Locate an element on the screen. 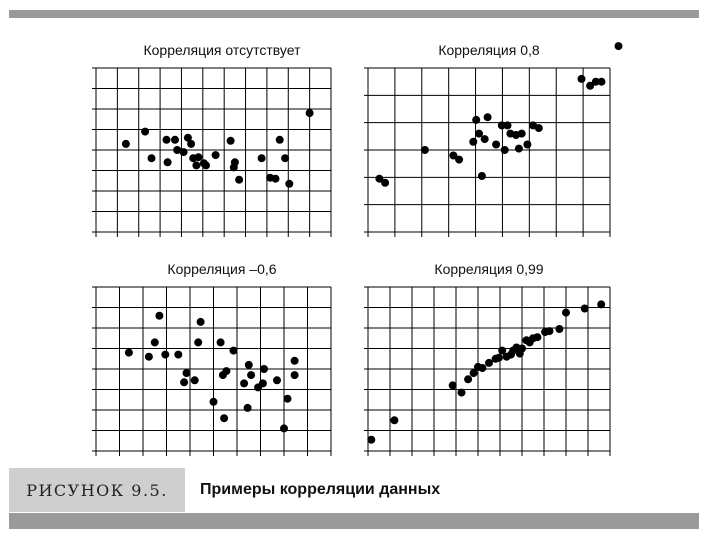 This screenshot has height=541, width=707. chart-title: Корреляция 0,8 is located at coordinates (489, 50).